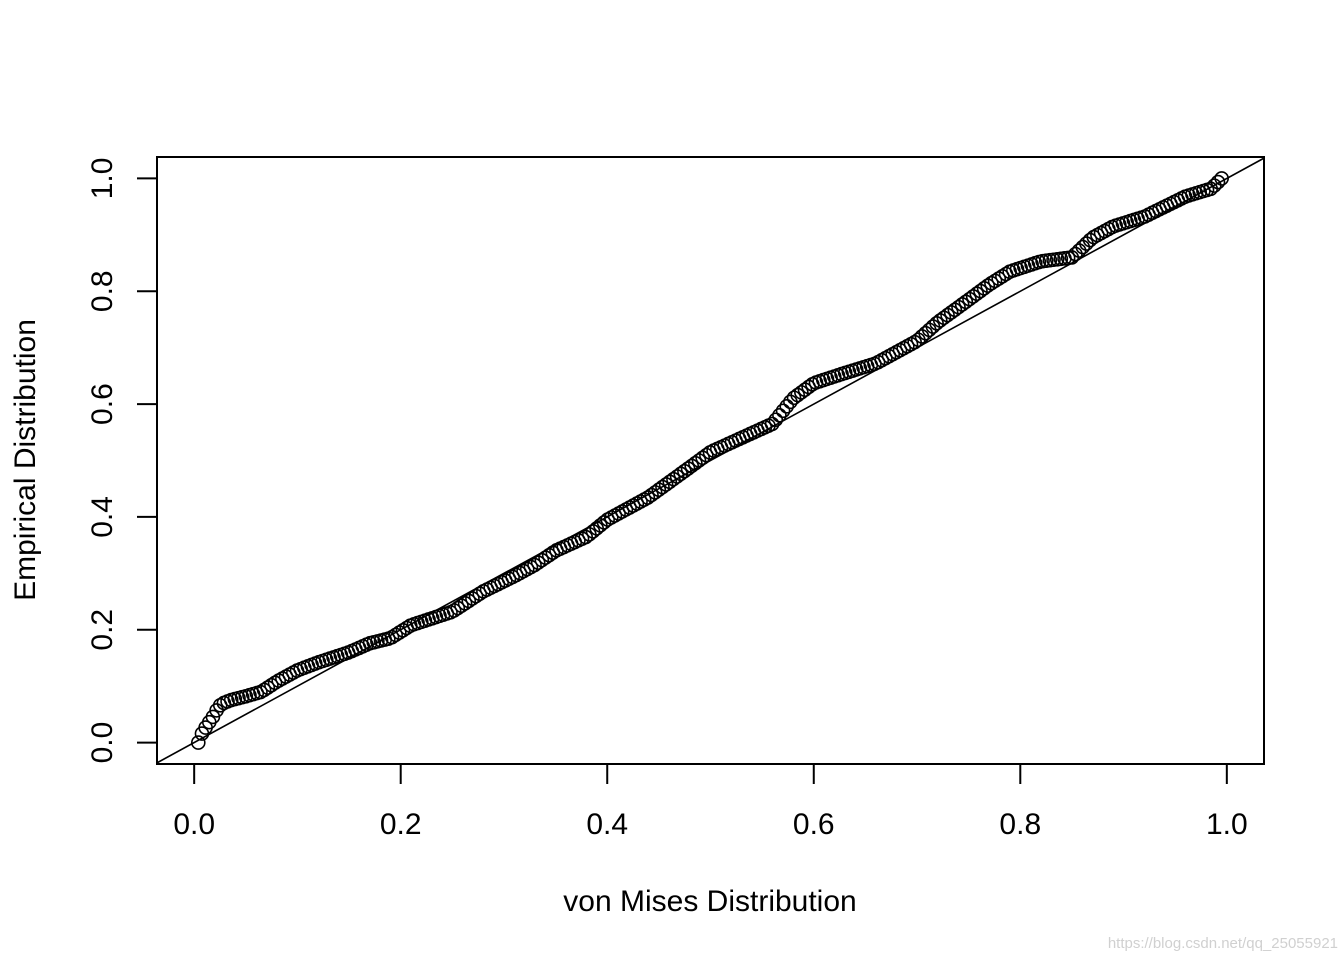 The height and width of the screenshot is (960, 1344). What do you see at coordinates (401, 824) in the screenshot?
I see `x-tick-label: 0.2` at bounding box center [401, 824].